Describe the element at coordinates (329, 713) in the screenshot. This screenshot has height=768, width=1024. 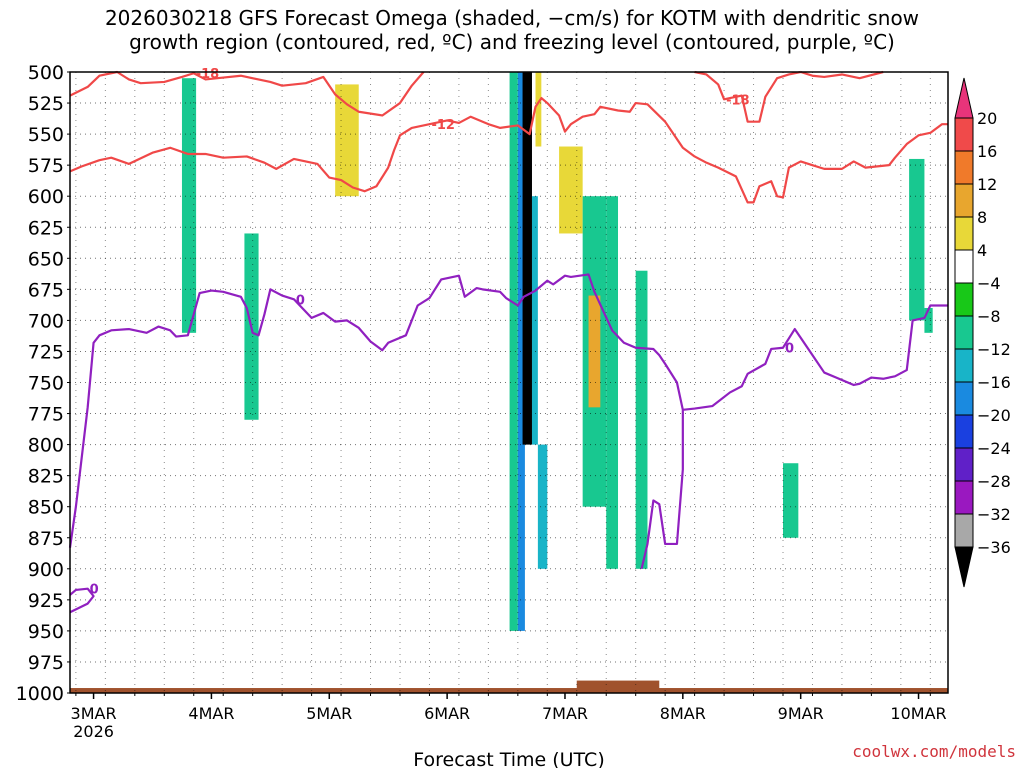
I see `x-tick-label: 5MAR` at that location.